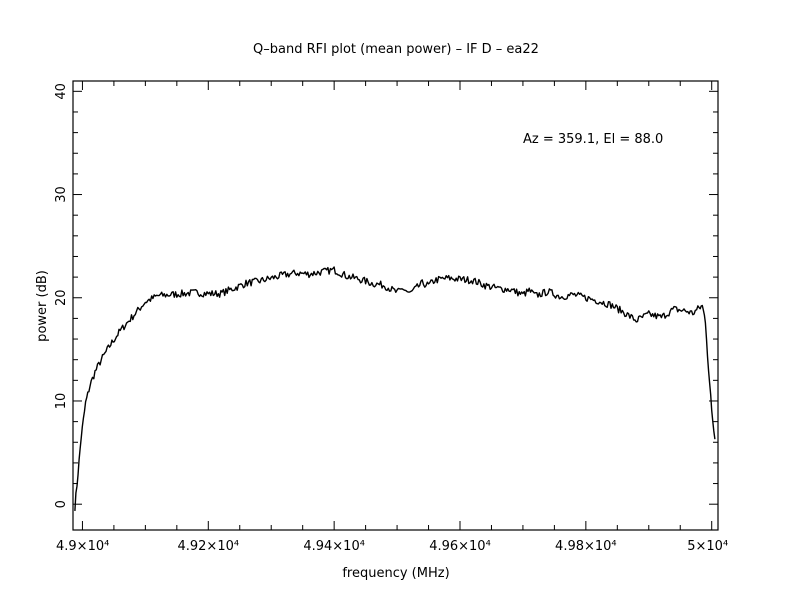  What do you see at coordinates (61, 504) in the screenshot?
I see `y-tick-label: 0` at bounding box center [61, 504].